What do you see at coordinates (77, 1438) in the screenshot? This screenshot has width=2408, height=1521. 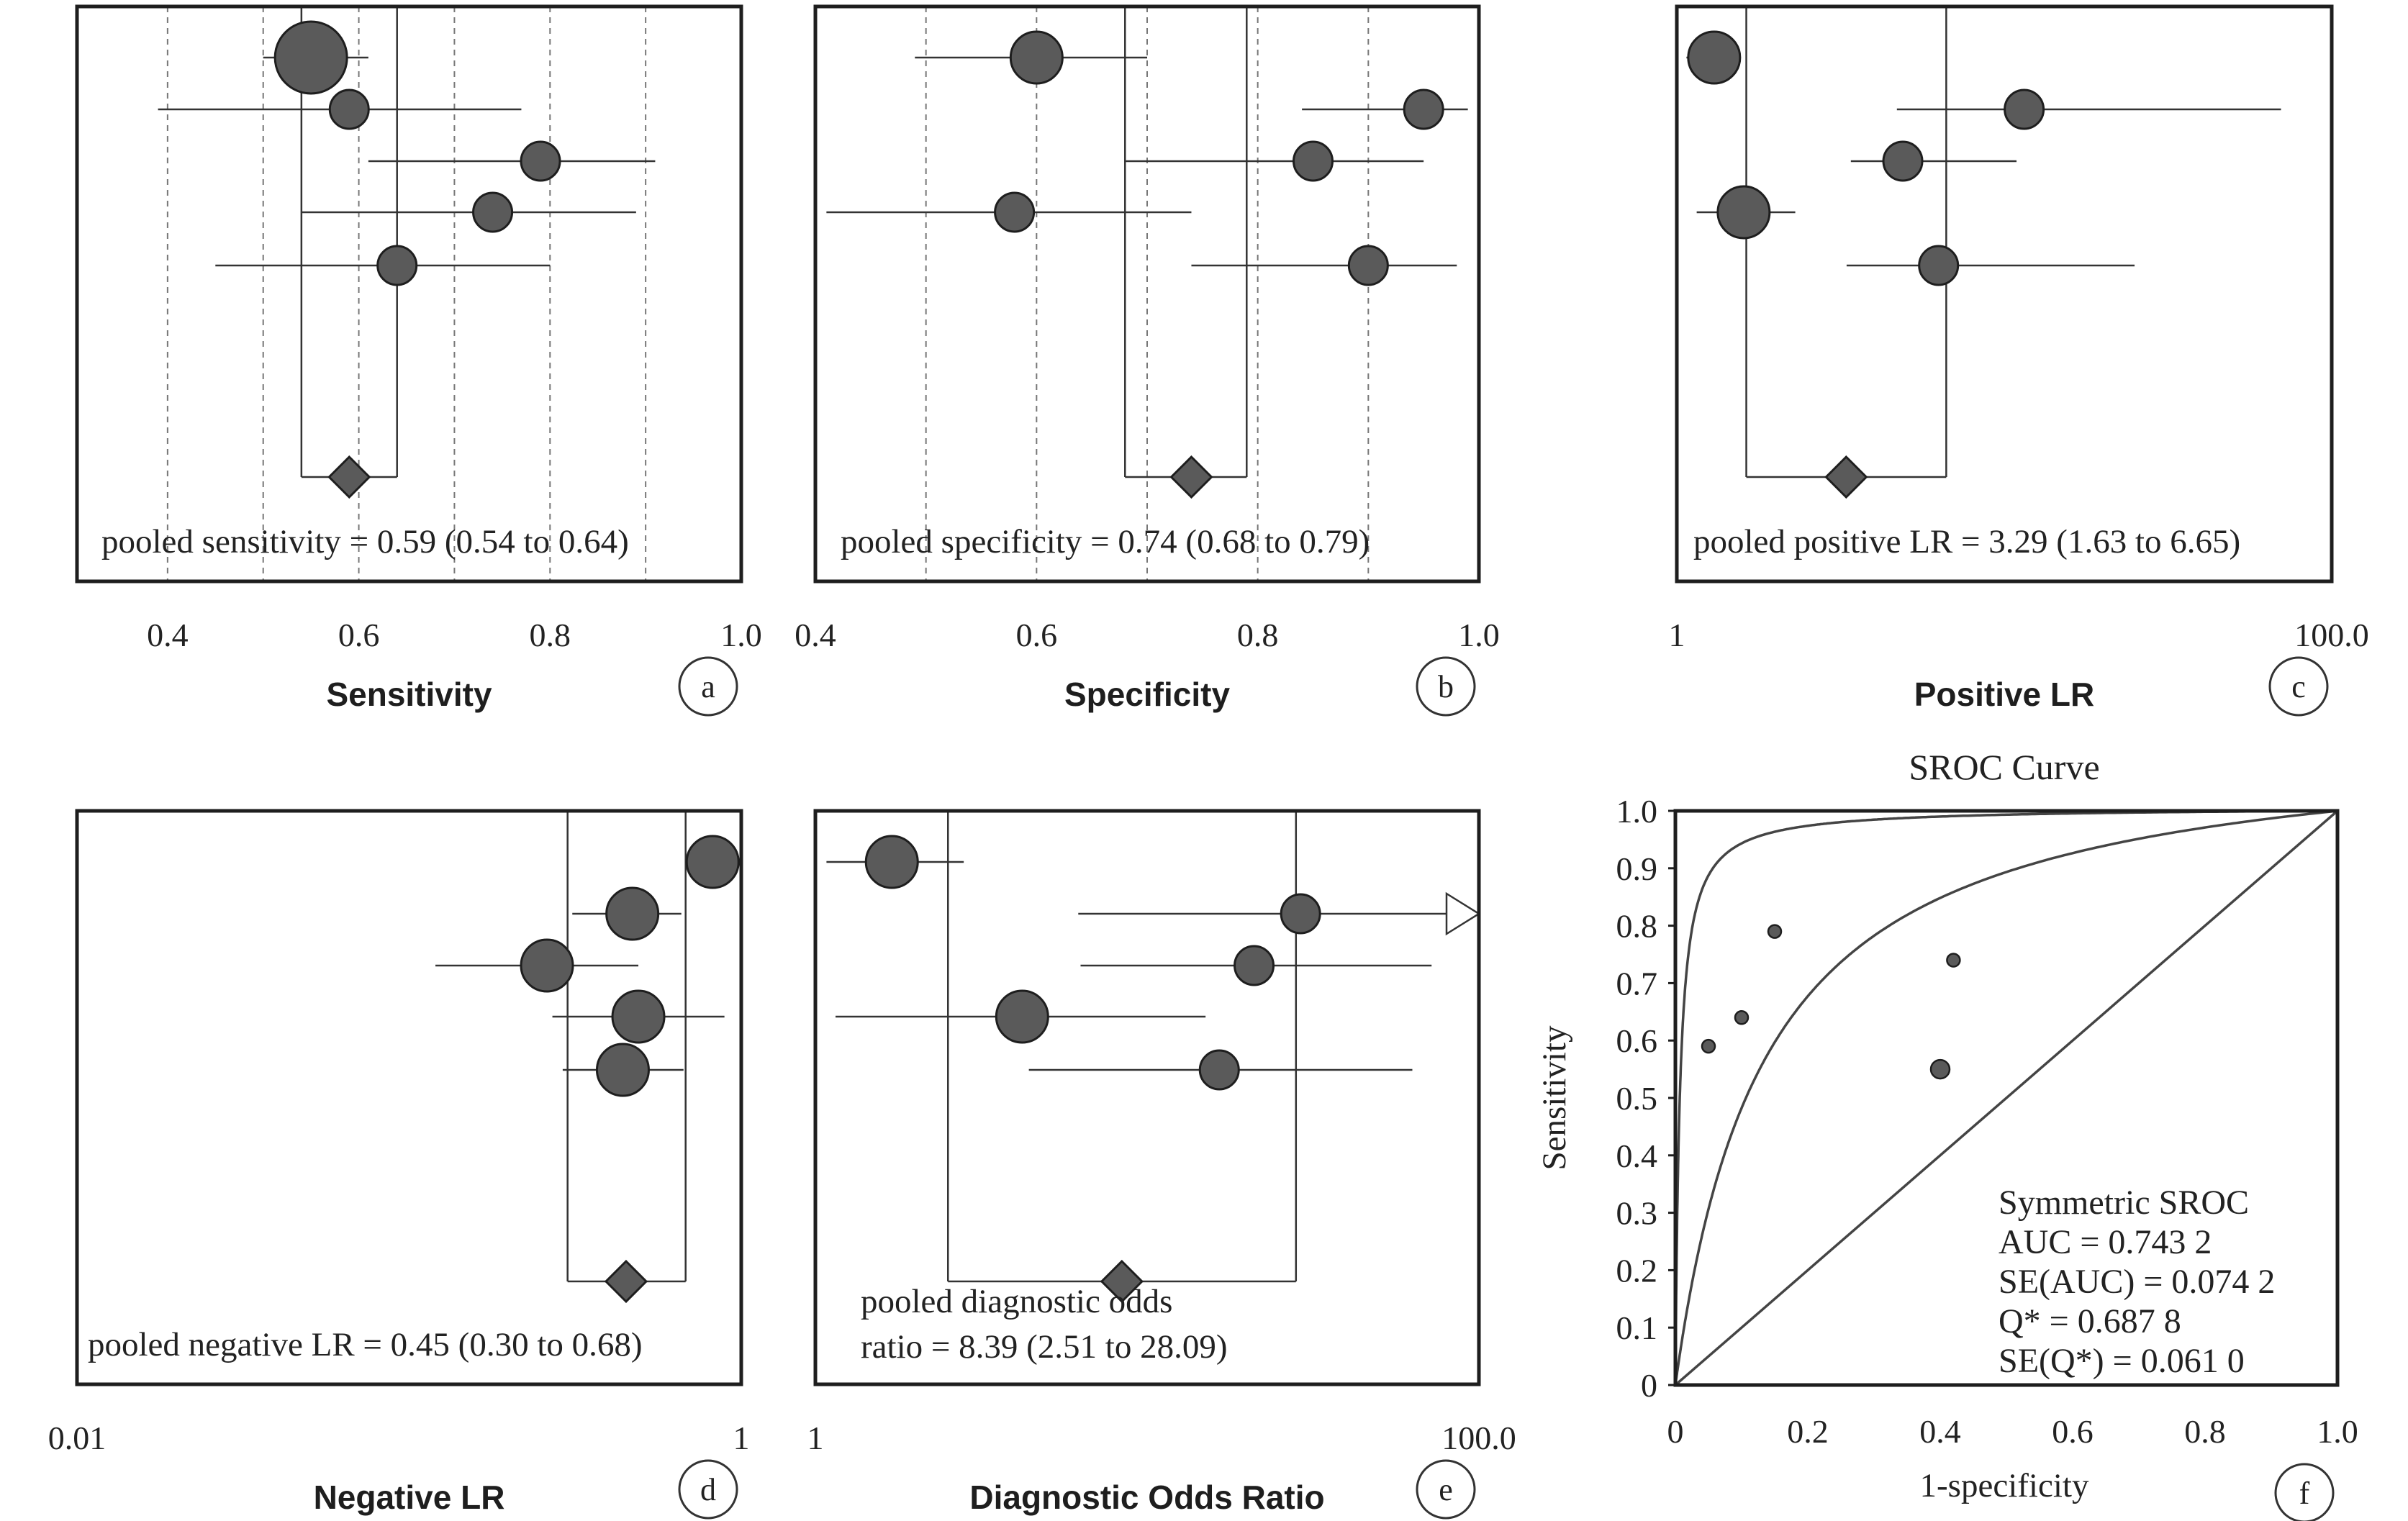 I see `x-tick-label: 0.01` at bounding box center [77, 1438].